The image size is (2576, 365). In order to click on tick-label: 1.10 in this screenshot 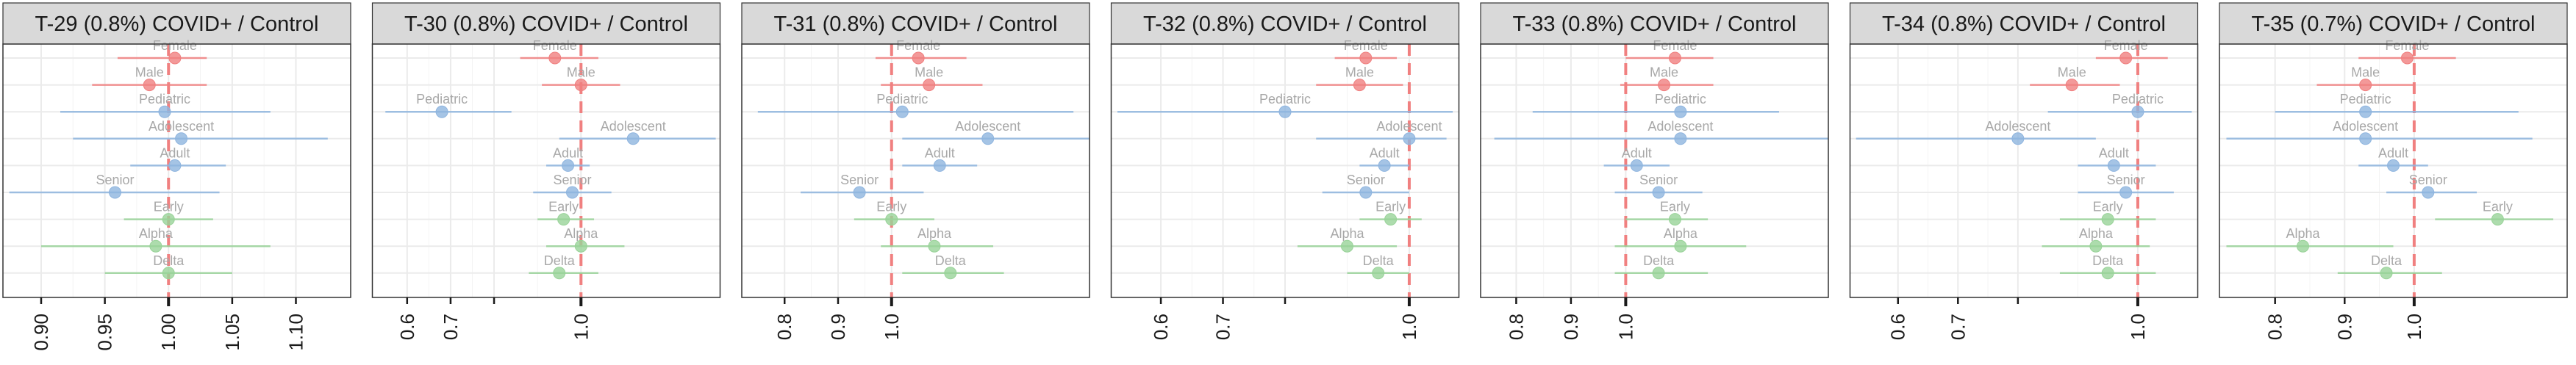, I will do `click(296, 333)`.